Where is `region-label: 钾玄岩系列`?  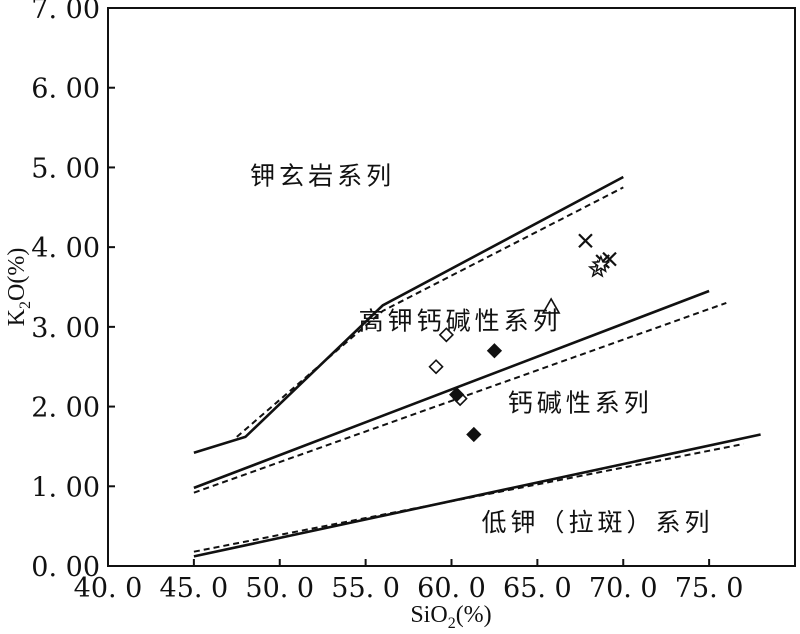 region-label: 钾玄岩系列 is located at coordinates (322, 175).